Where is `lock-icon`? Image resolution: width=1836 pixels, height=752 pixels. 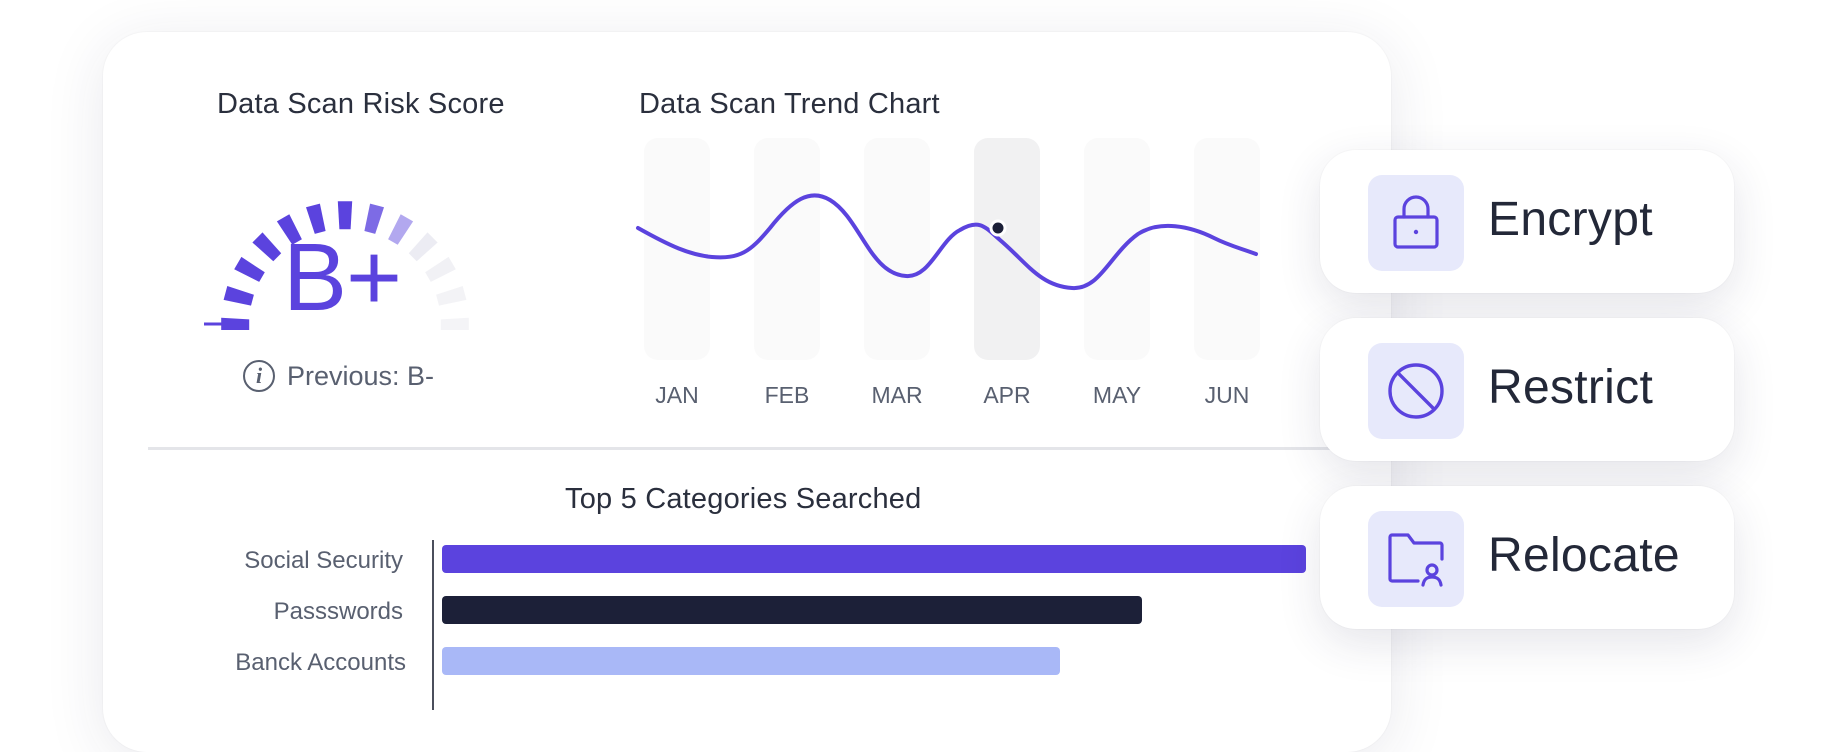
lock-icon is located at coordinates (1416, 223).